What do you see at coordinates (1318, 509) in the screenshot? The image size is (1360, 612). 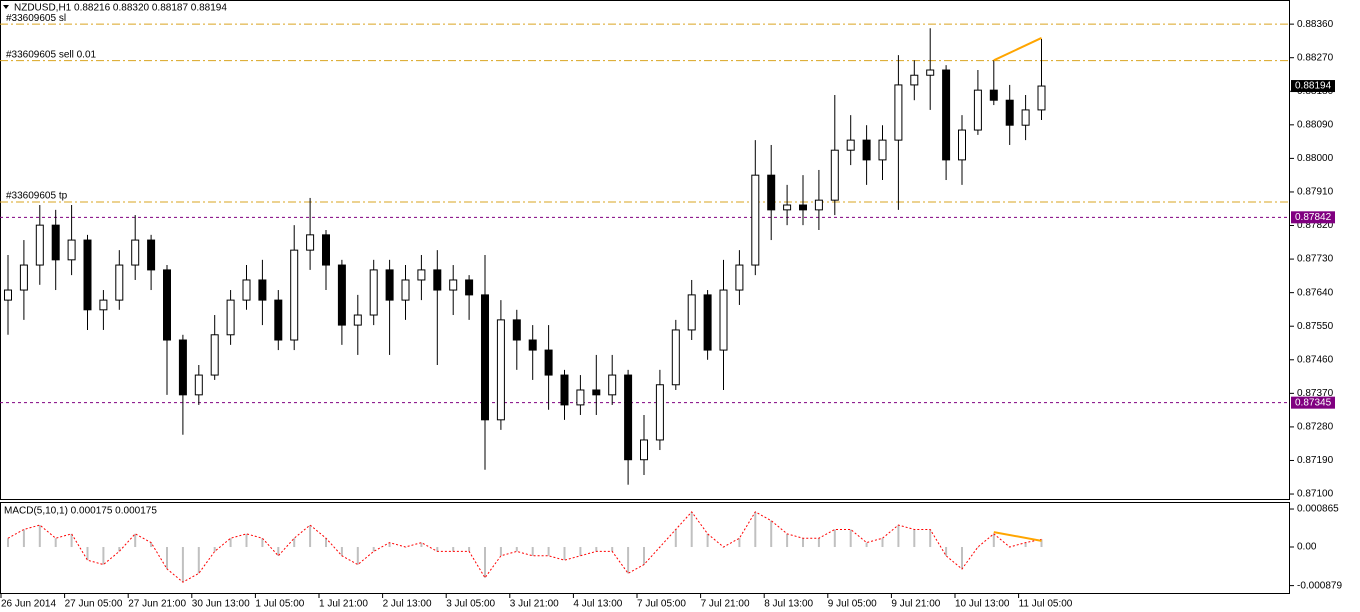 I see `y-tick-label: 0.000865` at bounding box center [1318, 509].